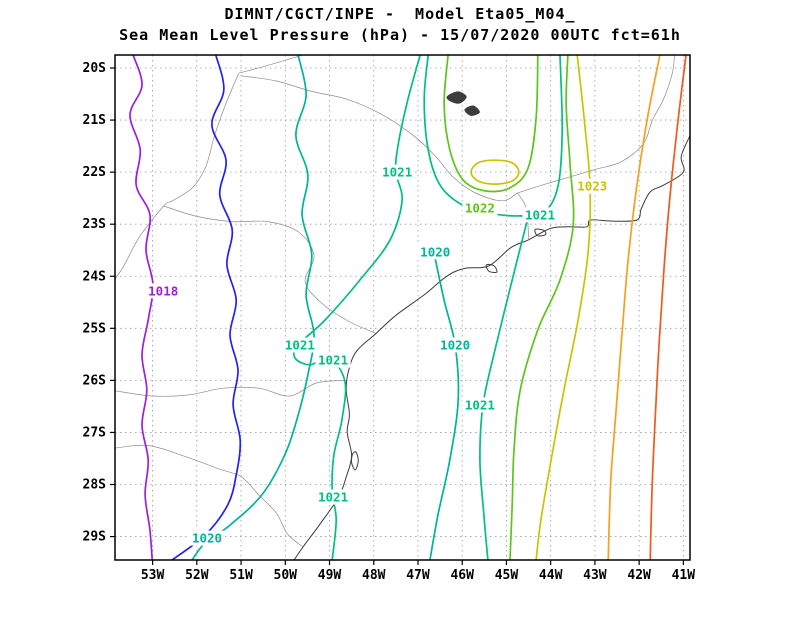 The height and width of the screenshot is (618, 800). Describe the element at coordinates (639, 575) in the screenshot. I see `x-tick-label: 42W` at that location.